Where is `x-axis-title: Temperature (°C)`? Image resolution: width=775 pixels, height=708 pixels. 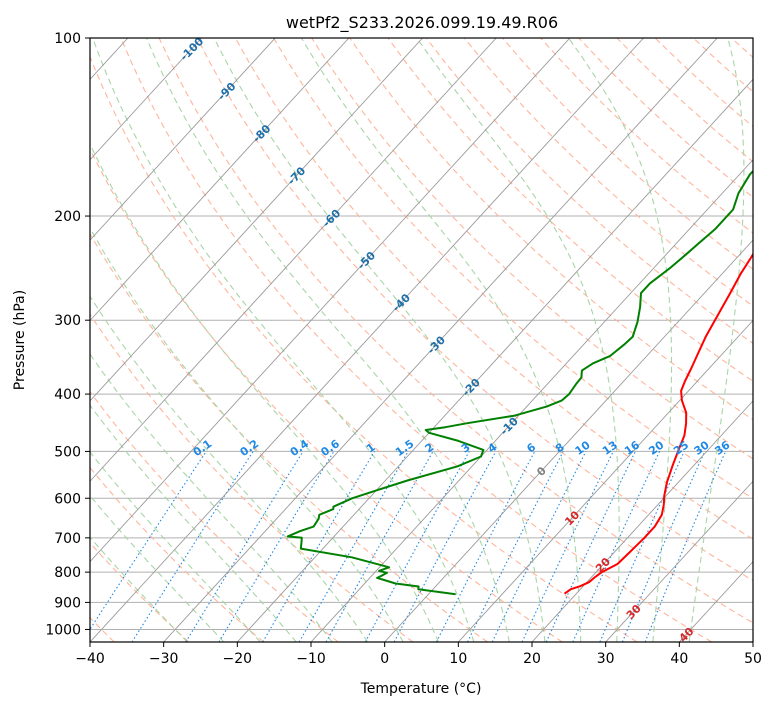
x-axis-title: Temperature (°C) is located at coordinates (421, 689).